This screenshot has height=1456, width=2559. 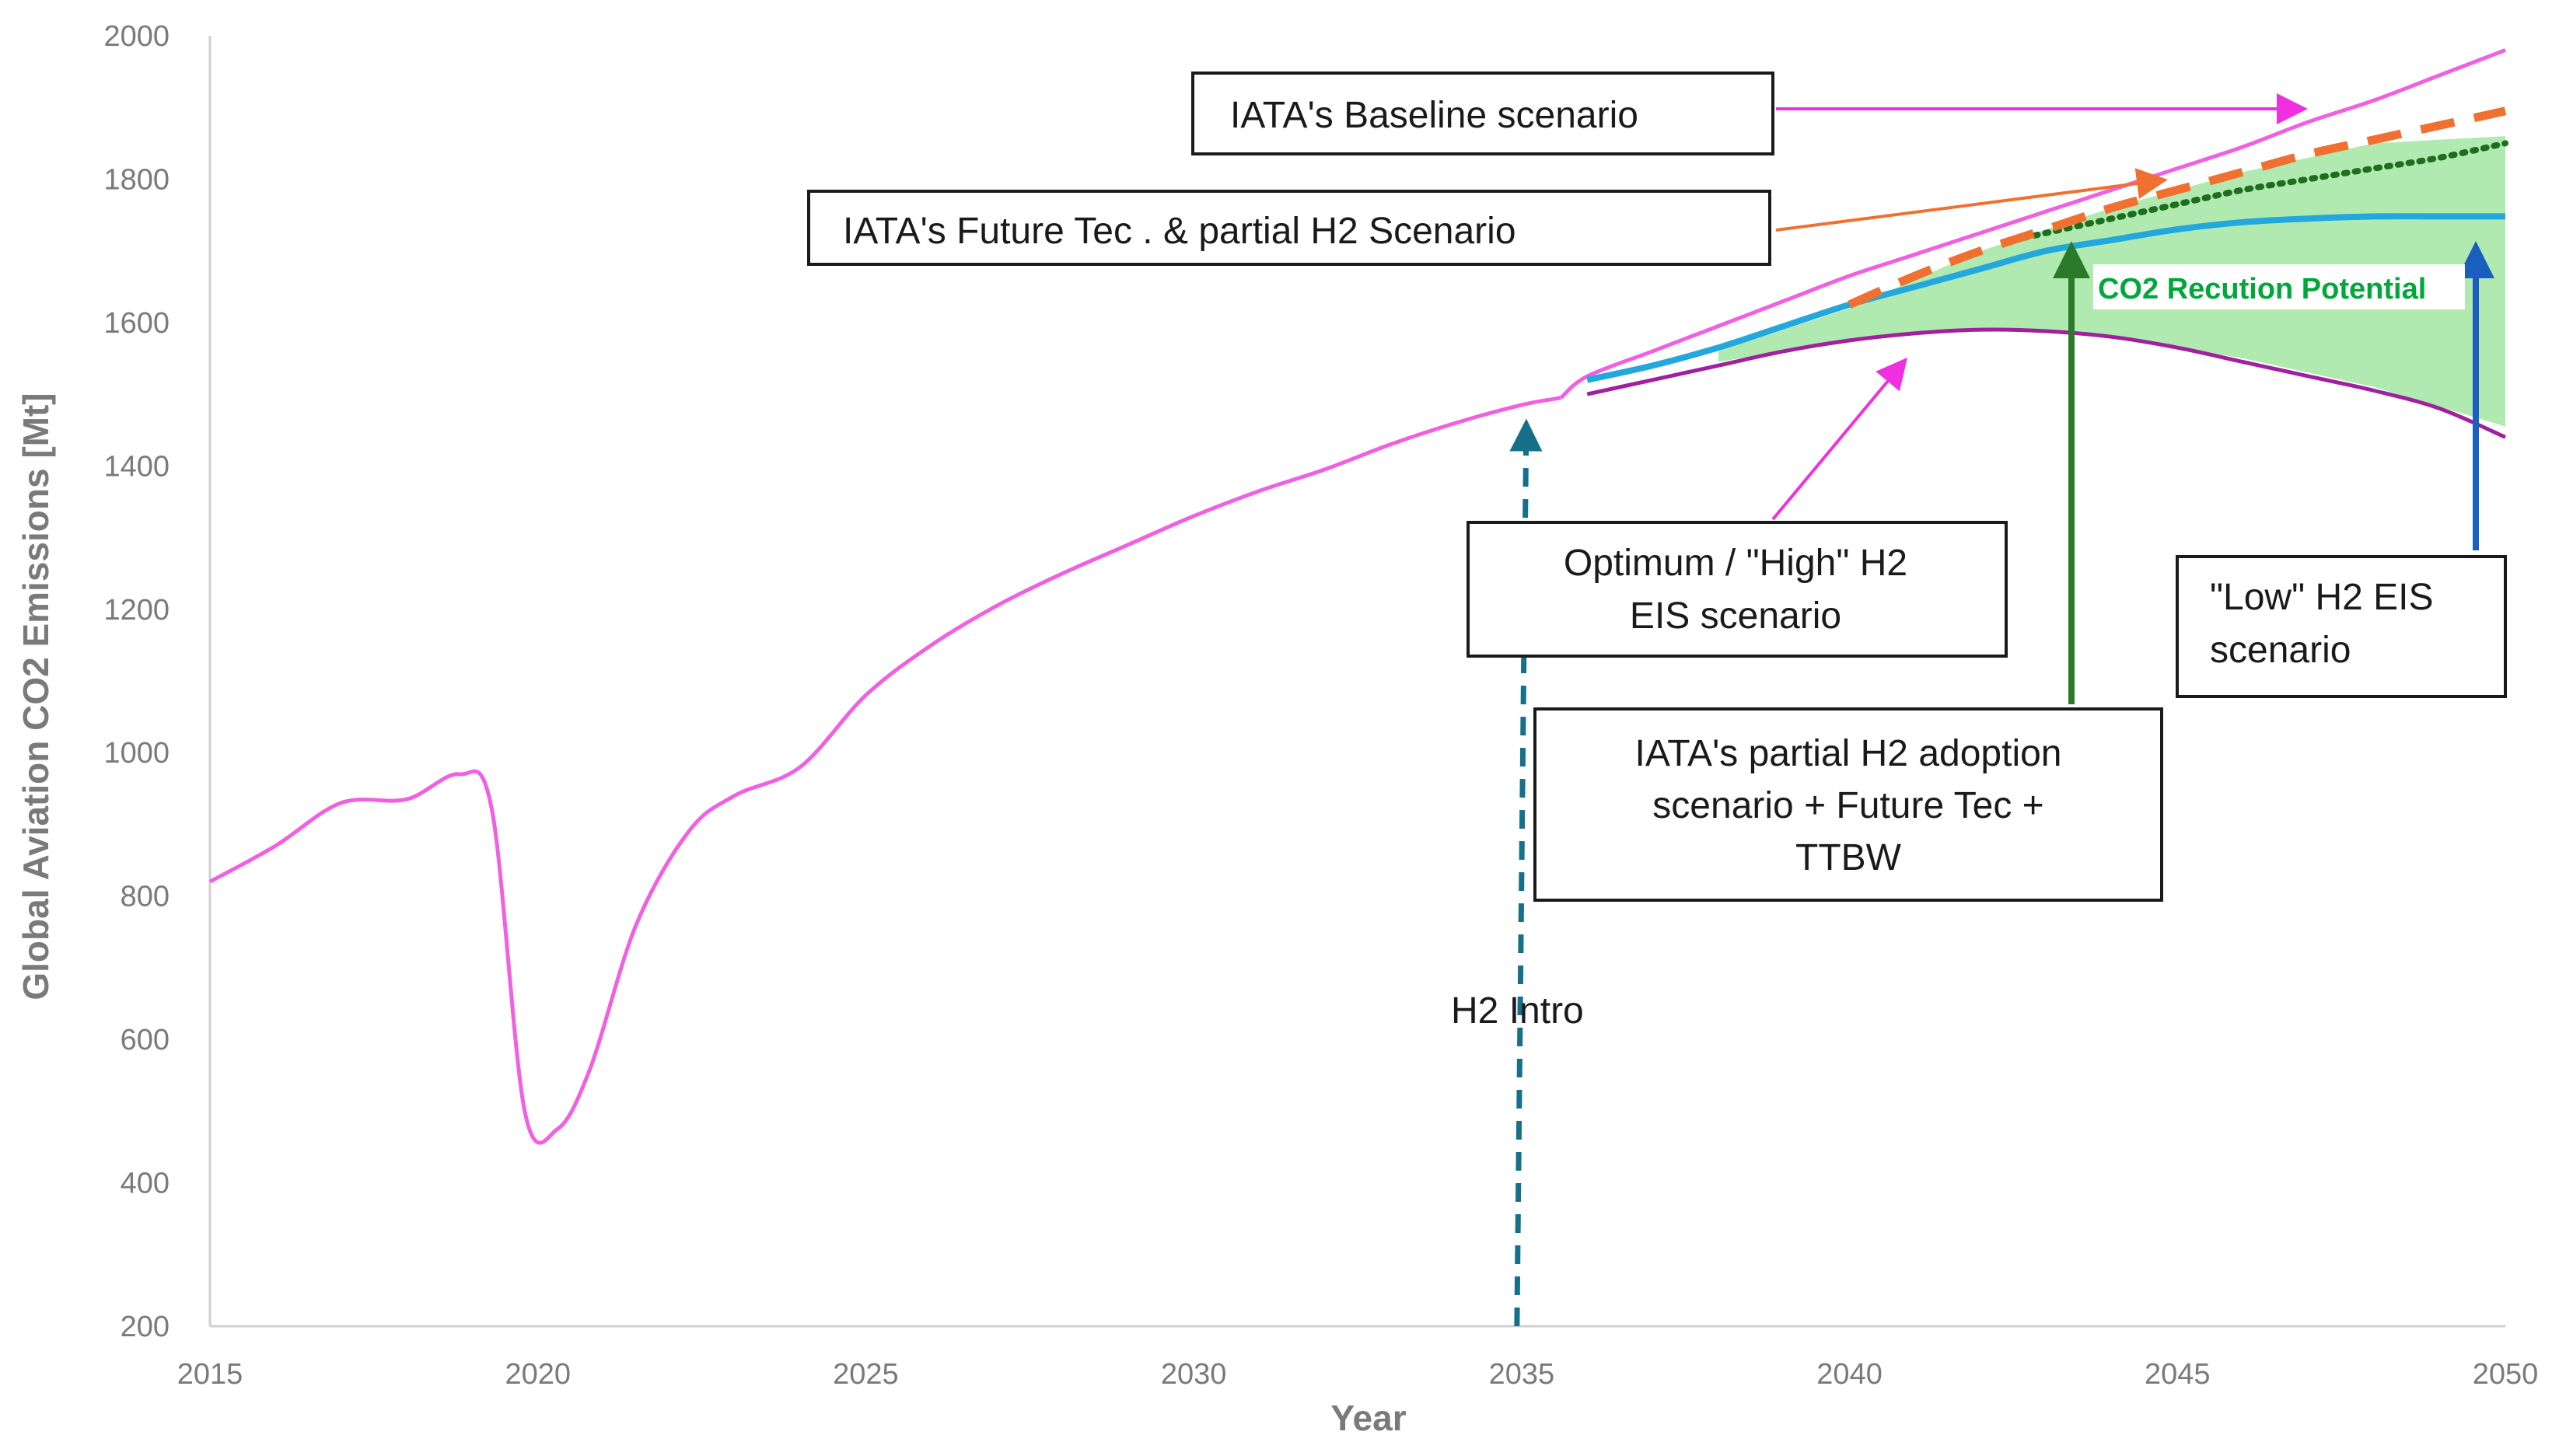 What do you see at coordinates (136, 37) in the screenshot?
I see `y-tick-label-2000: 2000` at bounding box center [136, 37].